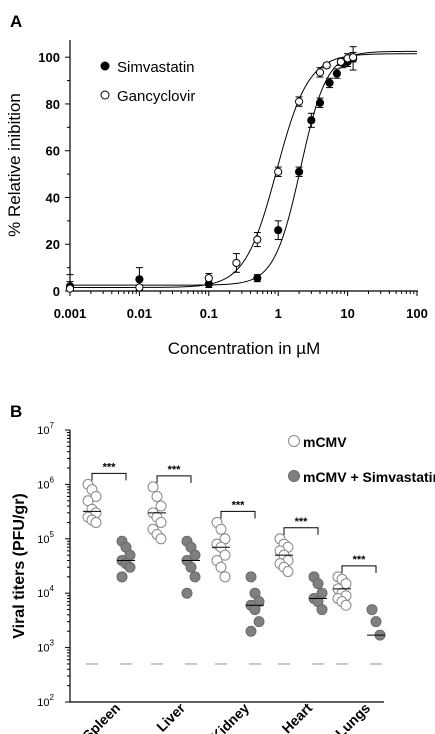  What do you see at coordinates (101, 717) in the screenshot?
I see `category-label: Spleen` at bounding box center [101, 717].